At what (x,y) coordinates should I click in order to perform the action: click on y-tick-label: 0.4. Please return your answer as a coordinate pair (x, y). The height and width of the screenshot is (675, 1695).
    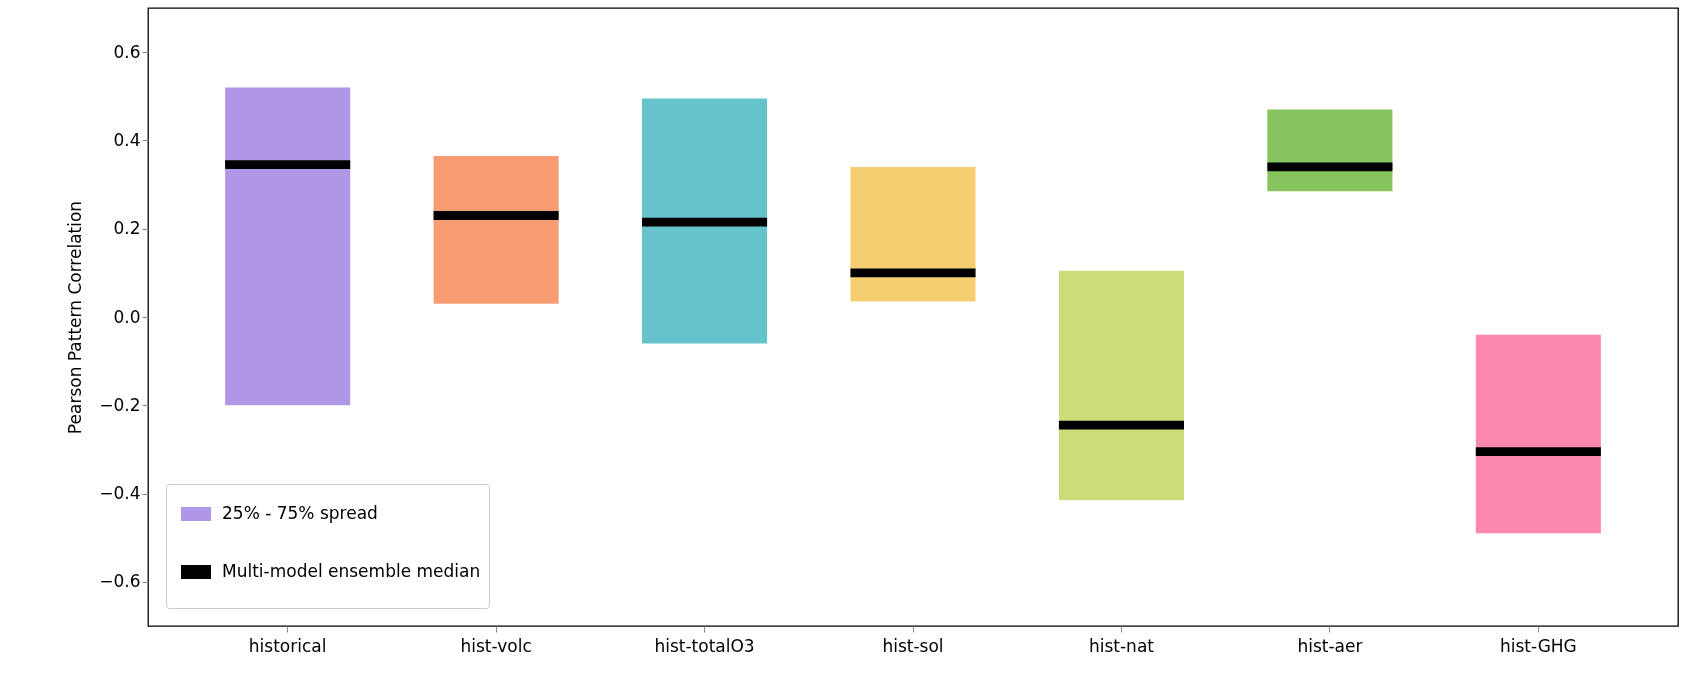
    Looking at the image, I should click on (127, 139).